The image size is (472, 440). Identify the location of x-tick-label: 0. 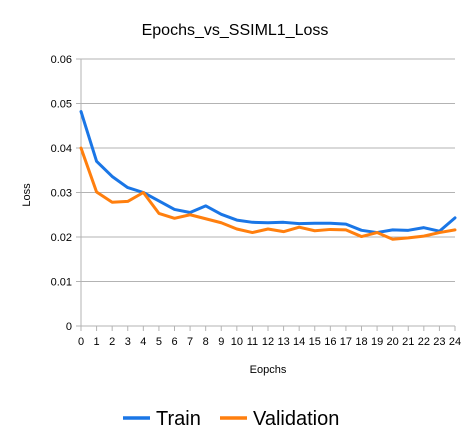
(81, 342).